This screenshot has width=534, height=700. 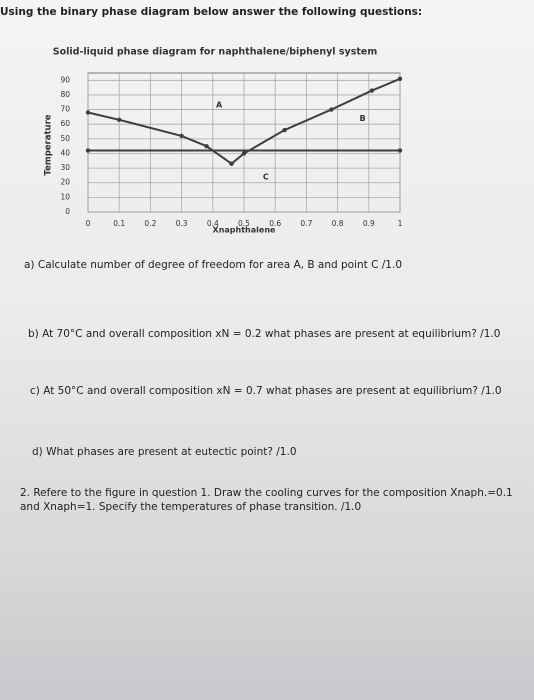 What do you see at coordinates (65, 138) in the screenshot?
I see `y-tick-label: 50` at bounding box center [65, 138].